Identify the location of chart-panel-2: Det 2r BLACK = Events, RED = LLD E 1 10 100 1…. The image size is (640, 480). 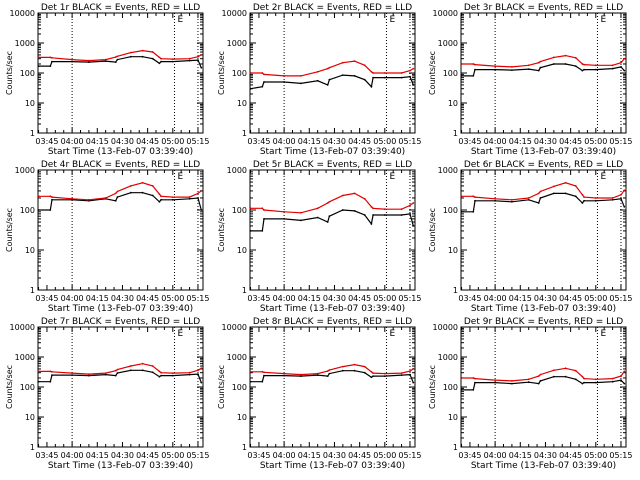
(319, 80).